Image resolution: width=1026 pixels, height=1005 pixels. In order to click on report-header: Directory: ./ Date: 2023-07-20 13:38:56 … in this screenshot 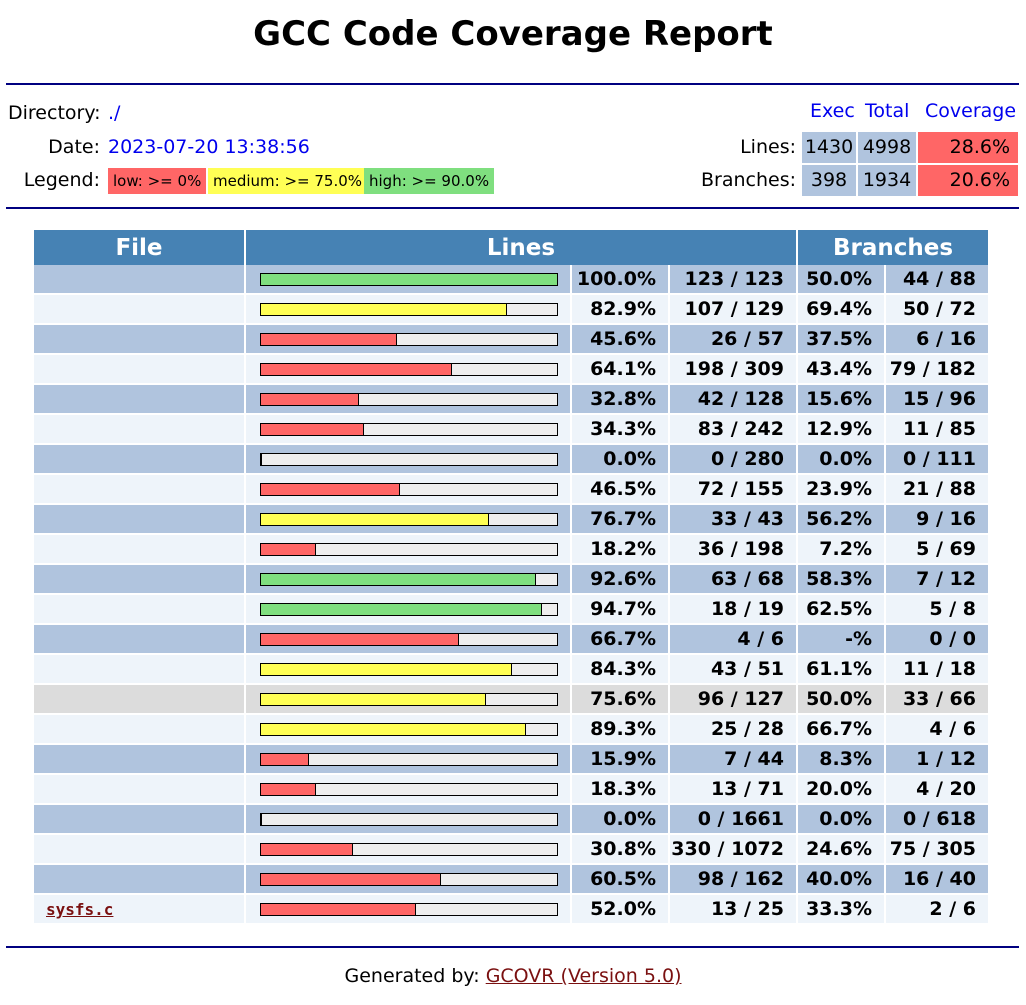, I will do `click(513, 148)`.